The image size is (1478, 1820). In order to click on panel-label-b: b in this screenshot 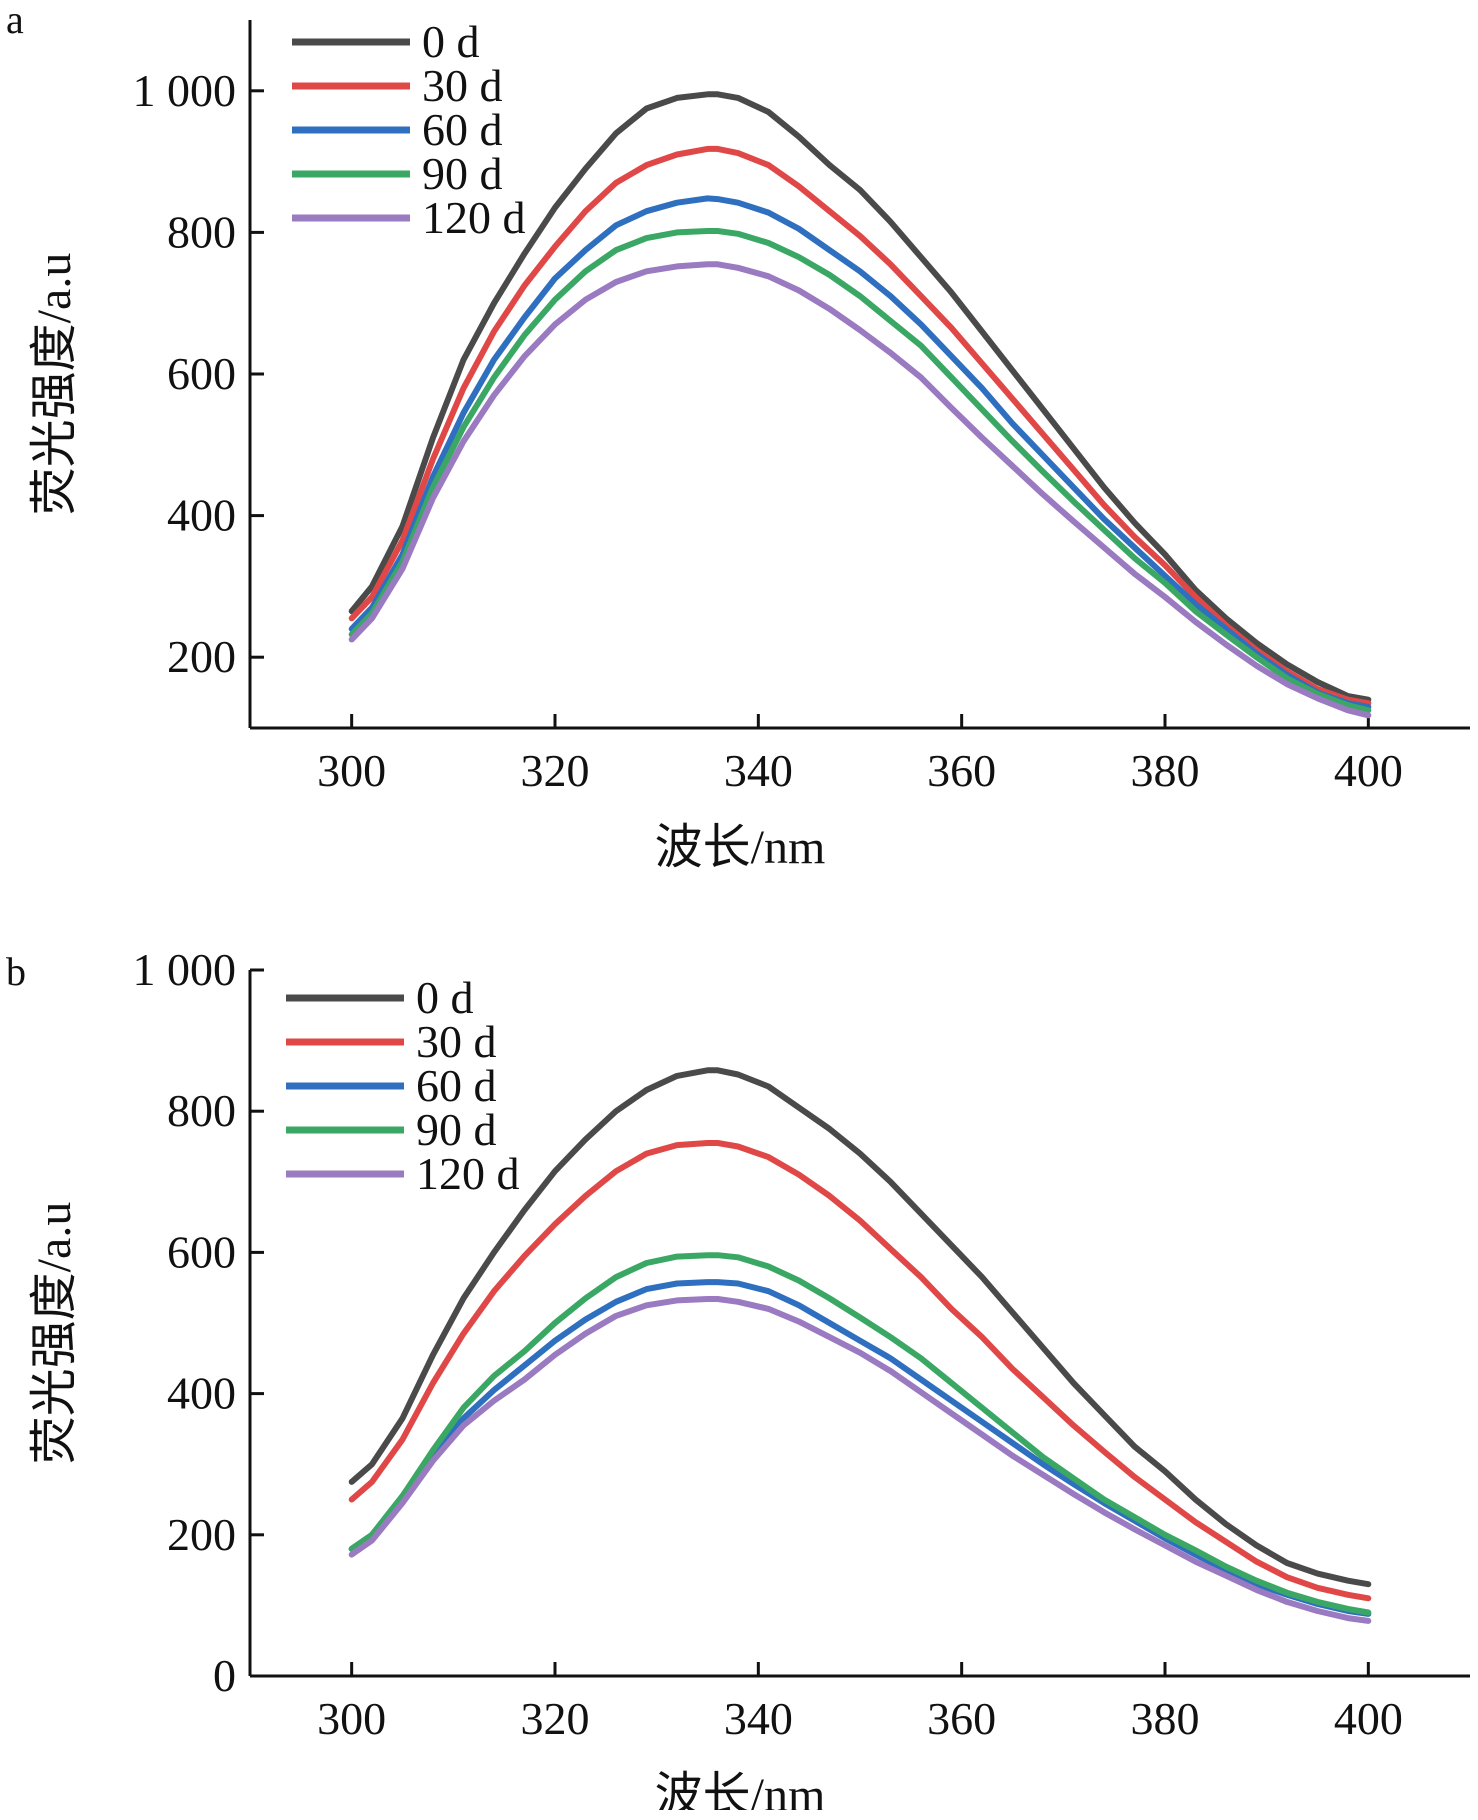, I will do `click(16, 971)`.